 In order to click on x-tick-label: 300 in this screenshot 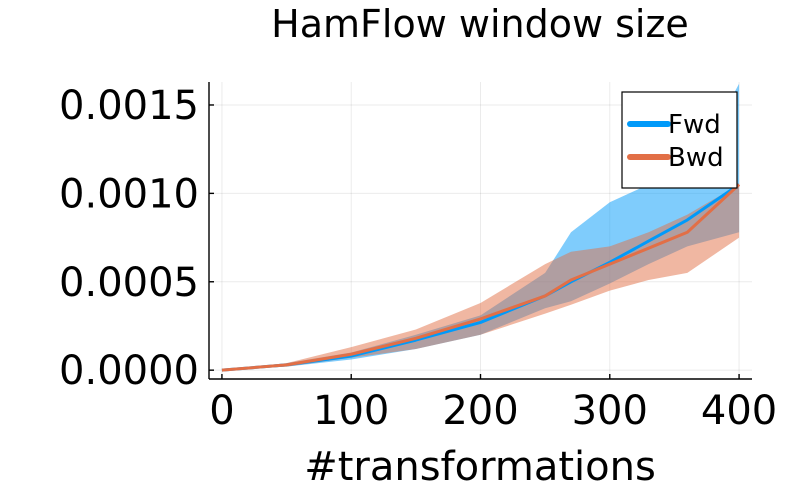, I will do `click(610, 411)`.